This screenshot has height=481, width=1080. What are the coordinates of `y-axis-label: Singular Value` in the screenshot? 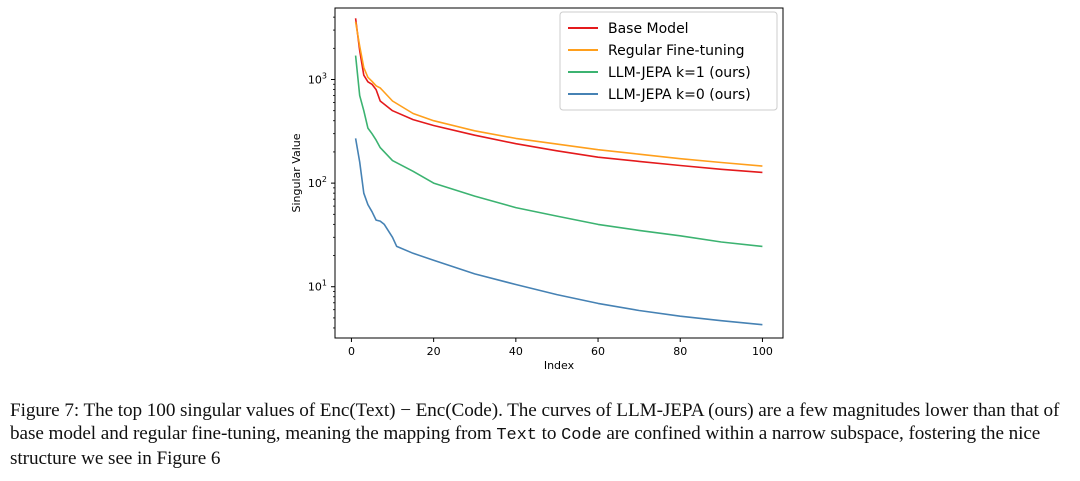 It's located at (296, 172).